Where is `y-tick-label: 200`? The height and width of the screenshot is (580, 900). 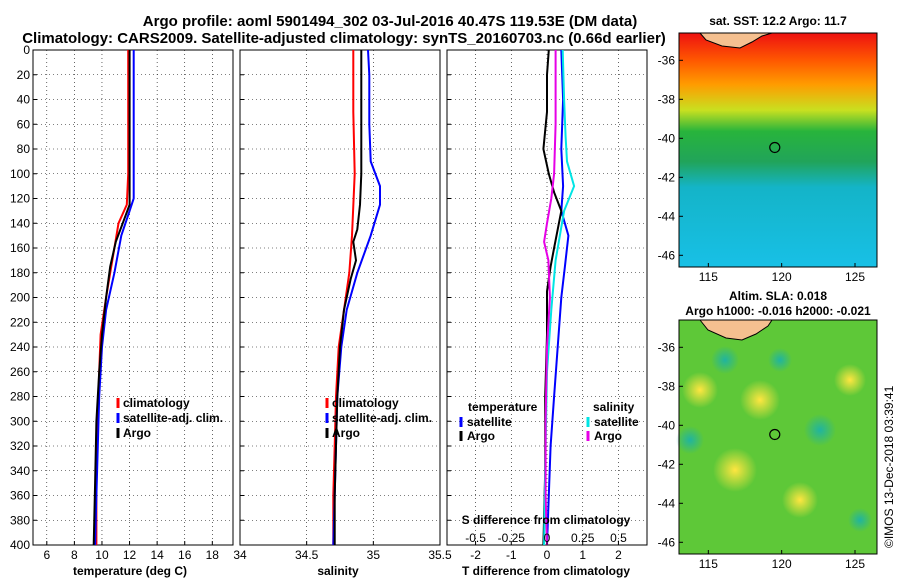 y-tick-label: 200 is located at coordinates (20, 298).